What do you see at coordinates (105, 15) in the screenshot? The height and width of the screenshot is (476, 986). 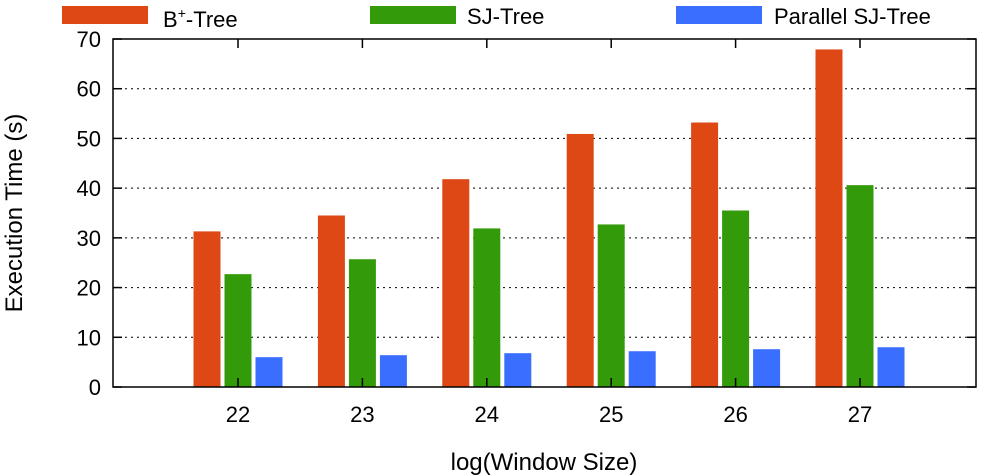 I see `legend-swatch-btree` at bounding box center [105, 15].